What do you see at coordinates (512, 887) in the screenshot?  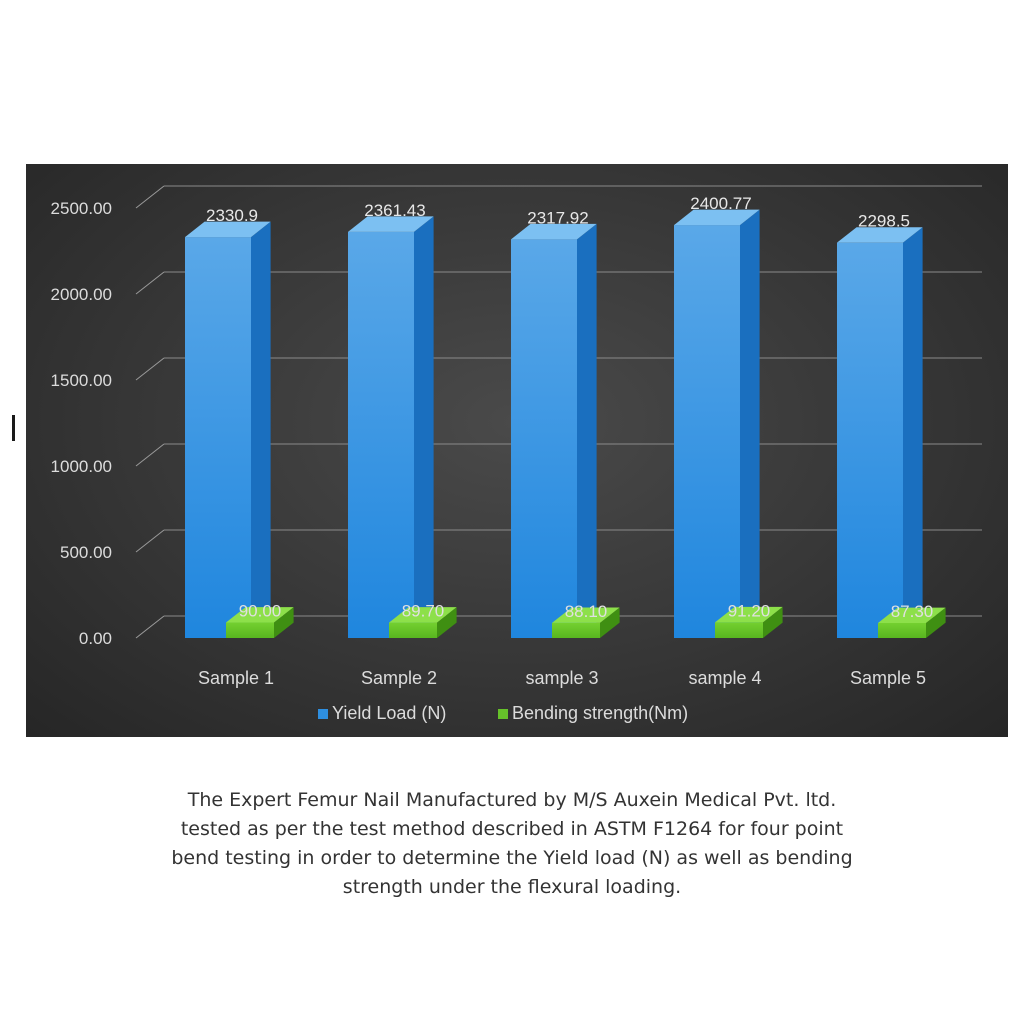 I see `caption-line-4: strength under the flexural loading.` at bounding box center [512, 887].